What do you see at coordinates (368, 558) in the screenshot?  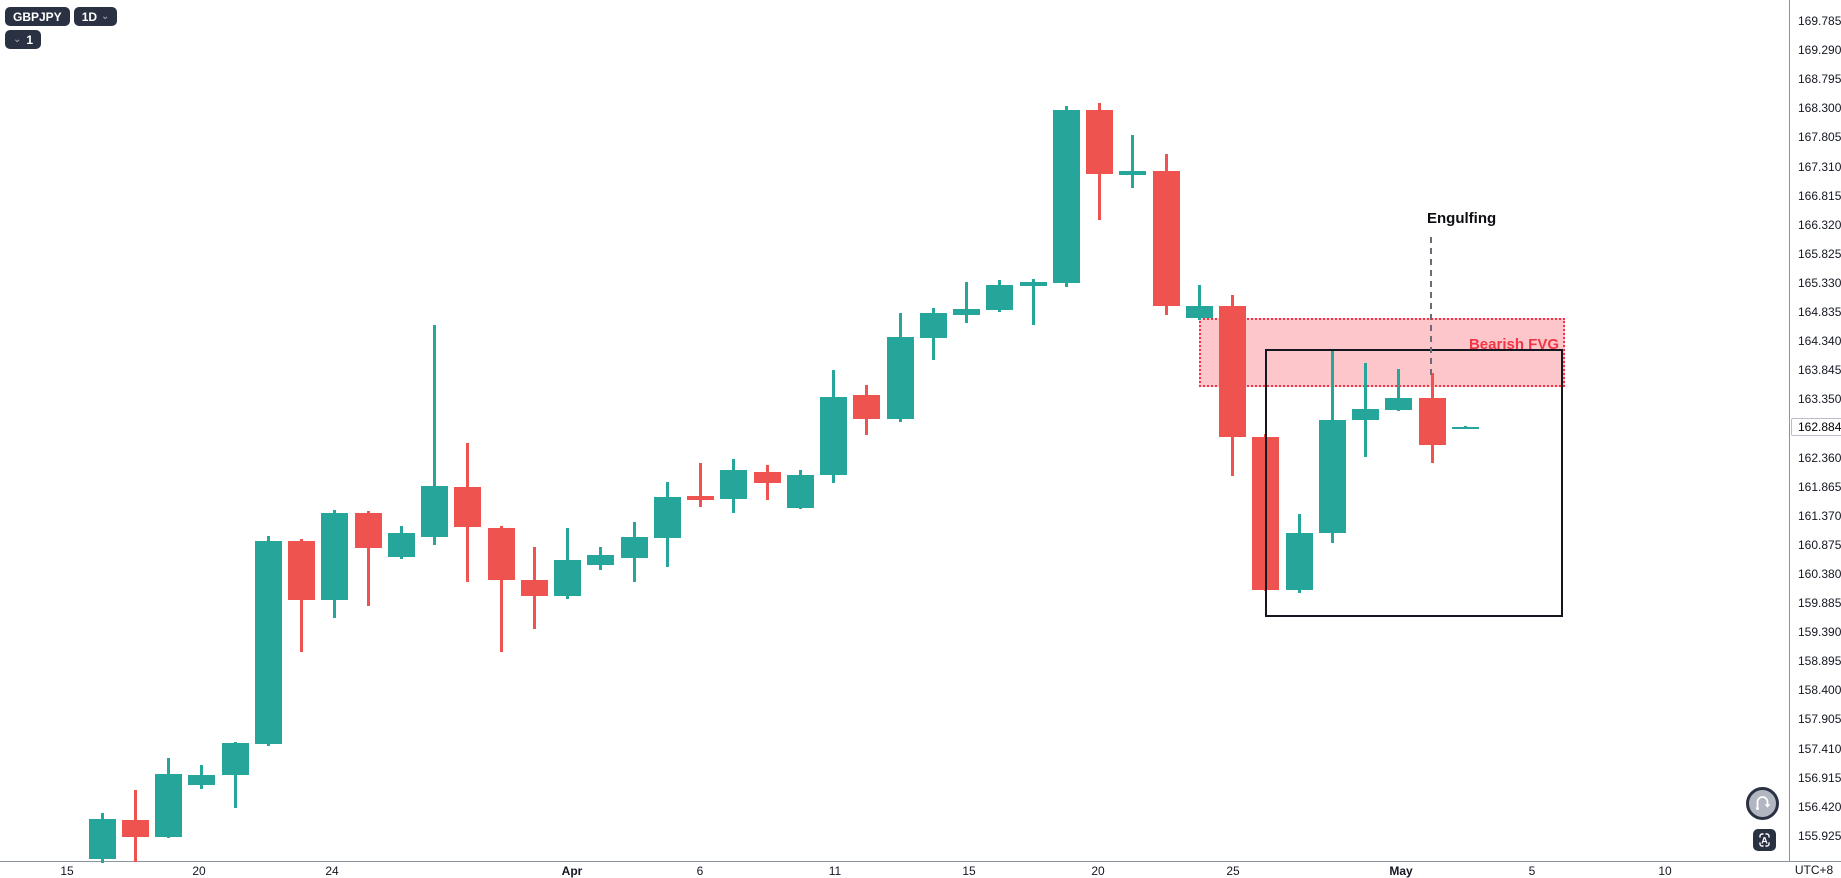 I see `candle-9-wick` at bounding box center [368, 558].